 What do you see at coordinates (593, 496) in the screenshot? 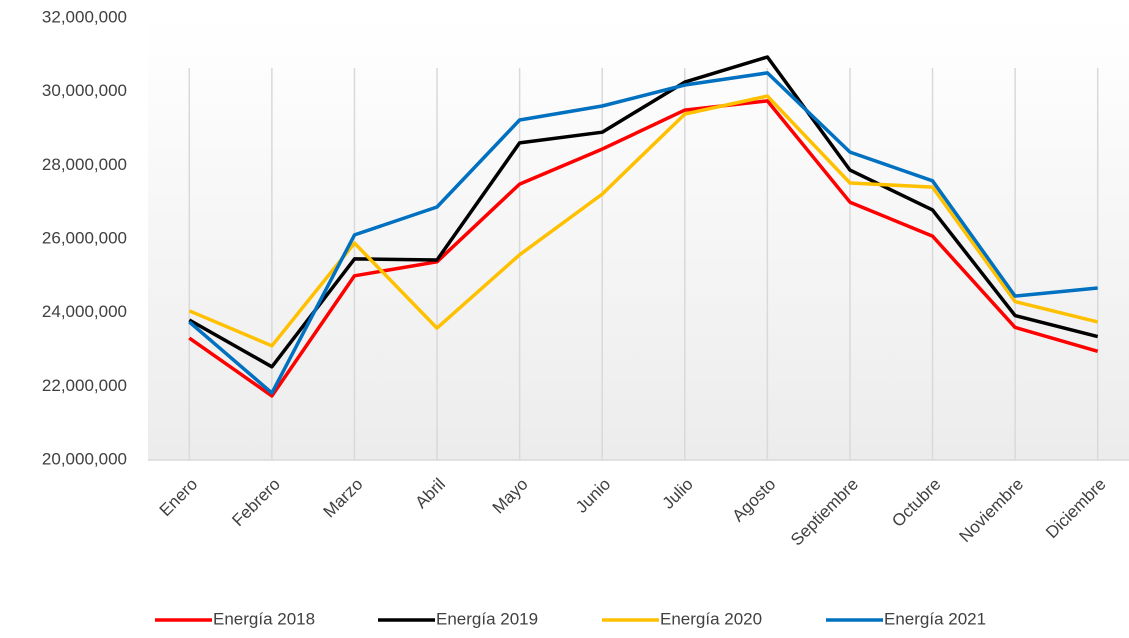
I see `x-tick-label: Junio` at bounding box center [593, 496].